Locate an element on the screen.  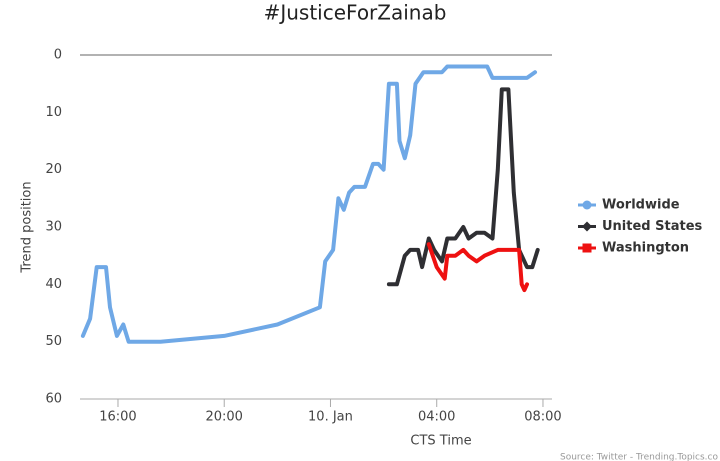
y-axis-title: Trend position is located at coordinates (27, 227).